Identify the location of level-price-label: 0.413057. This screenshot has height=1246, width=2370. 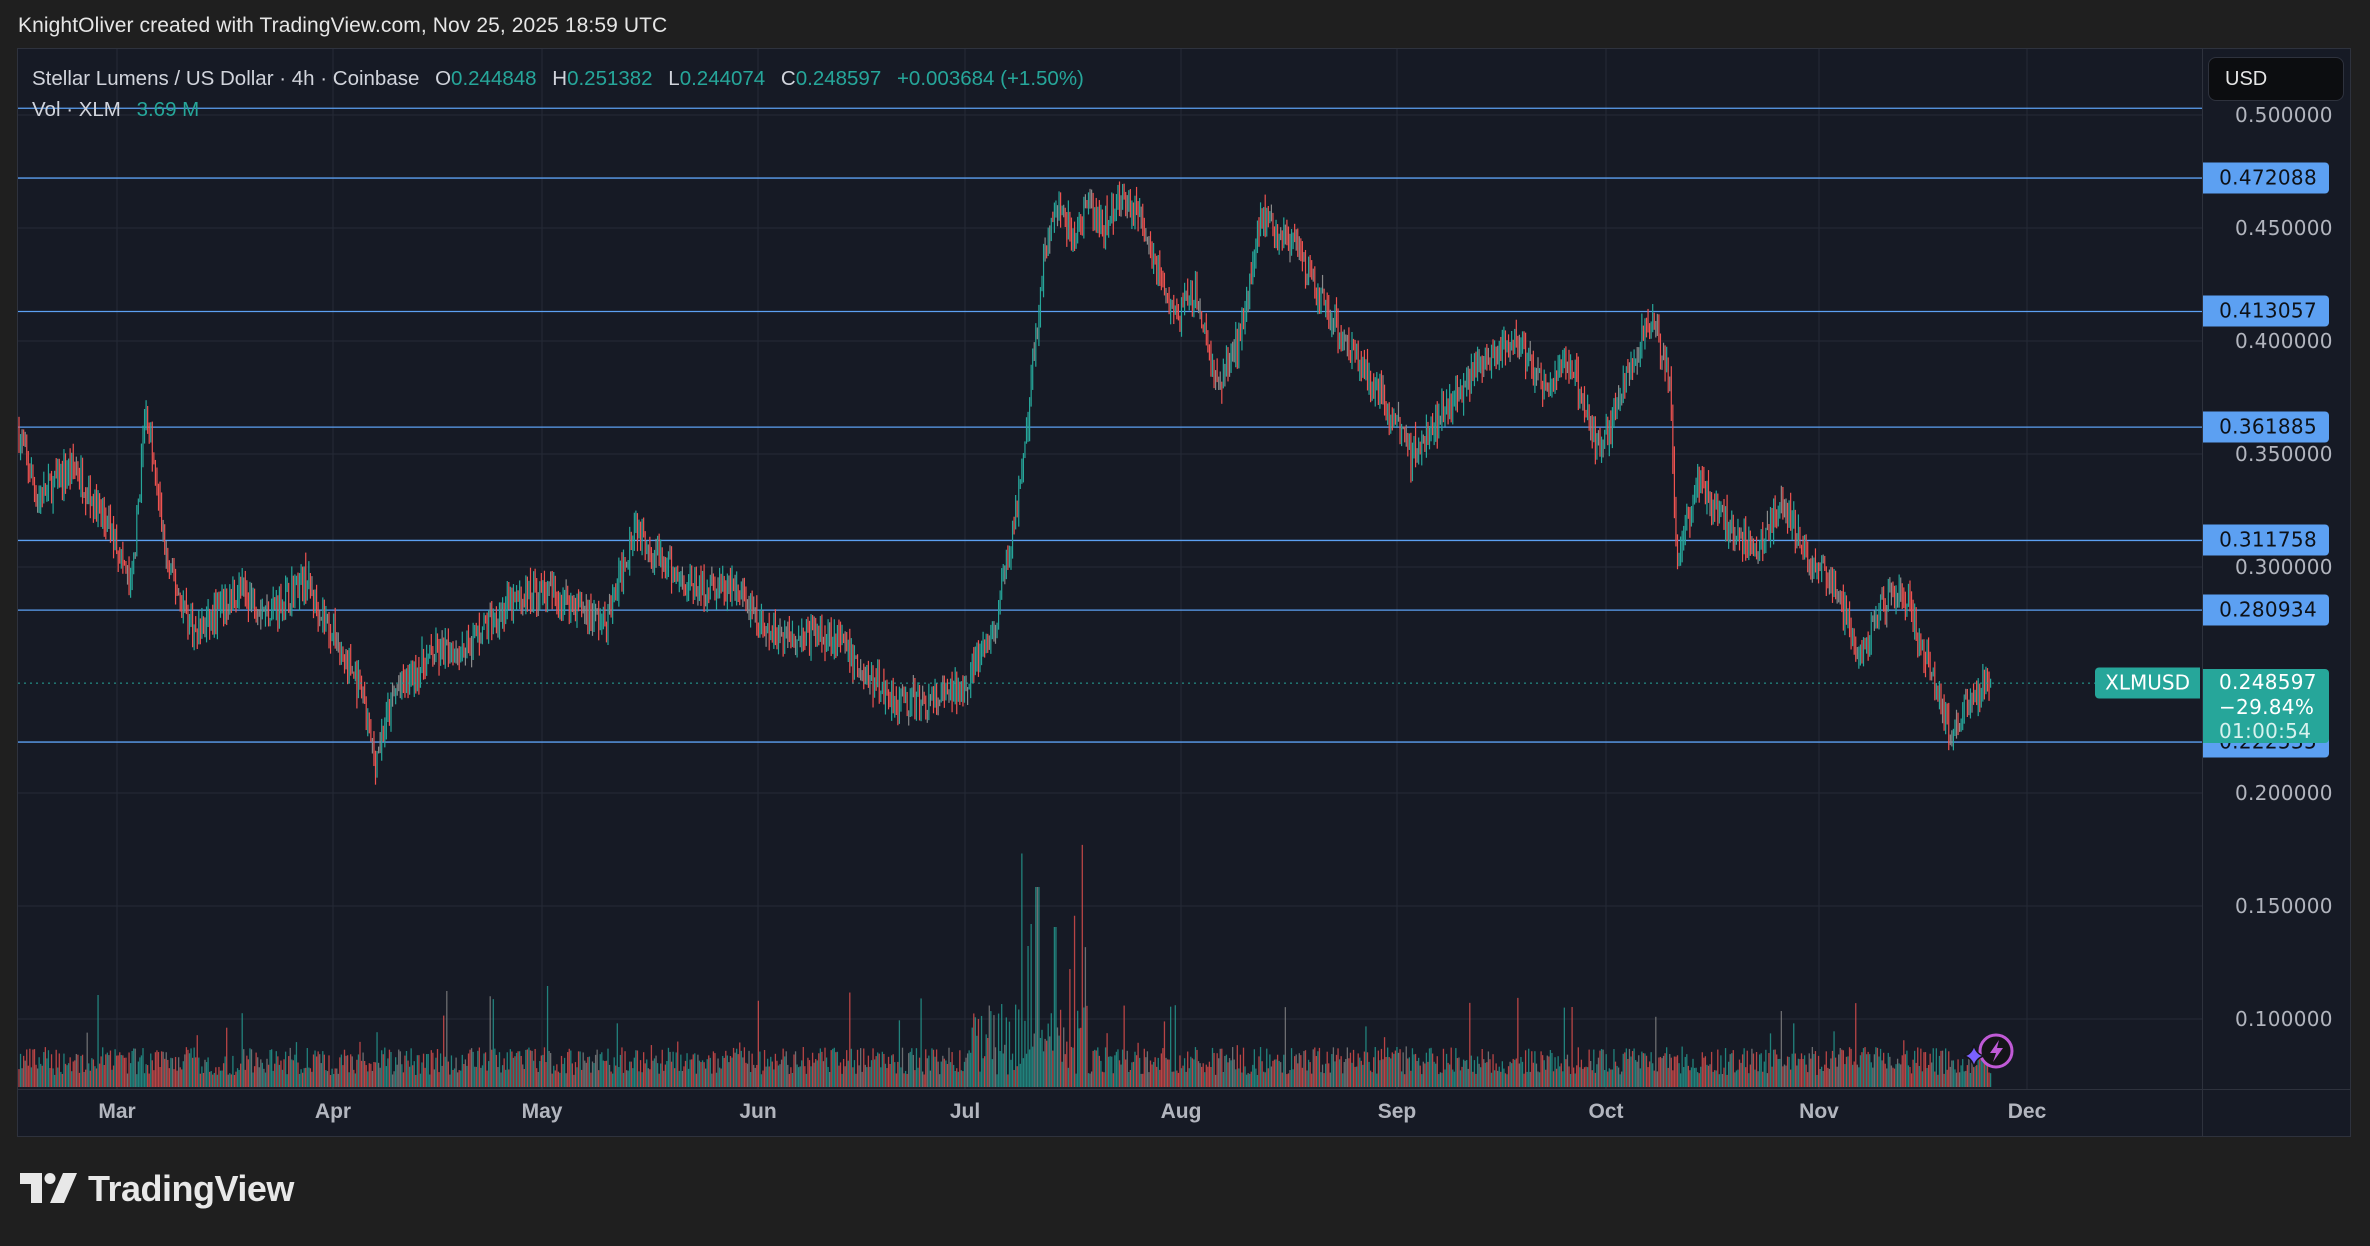
(2266, 311).